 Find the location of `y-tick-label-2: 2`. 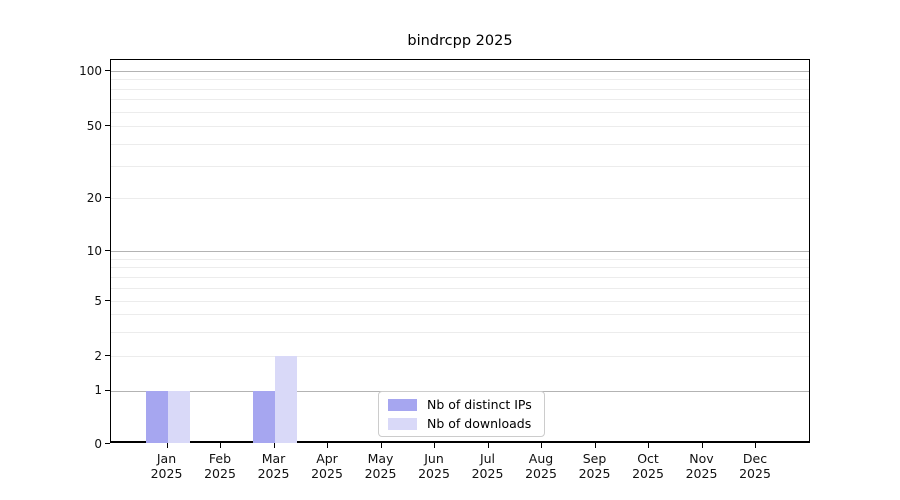

y-tick-label-2: 2 is located at coordinates (98, 355).